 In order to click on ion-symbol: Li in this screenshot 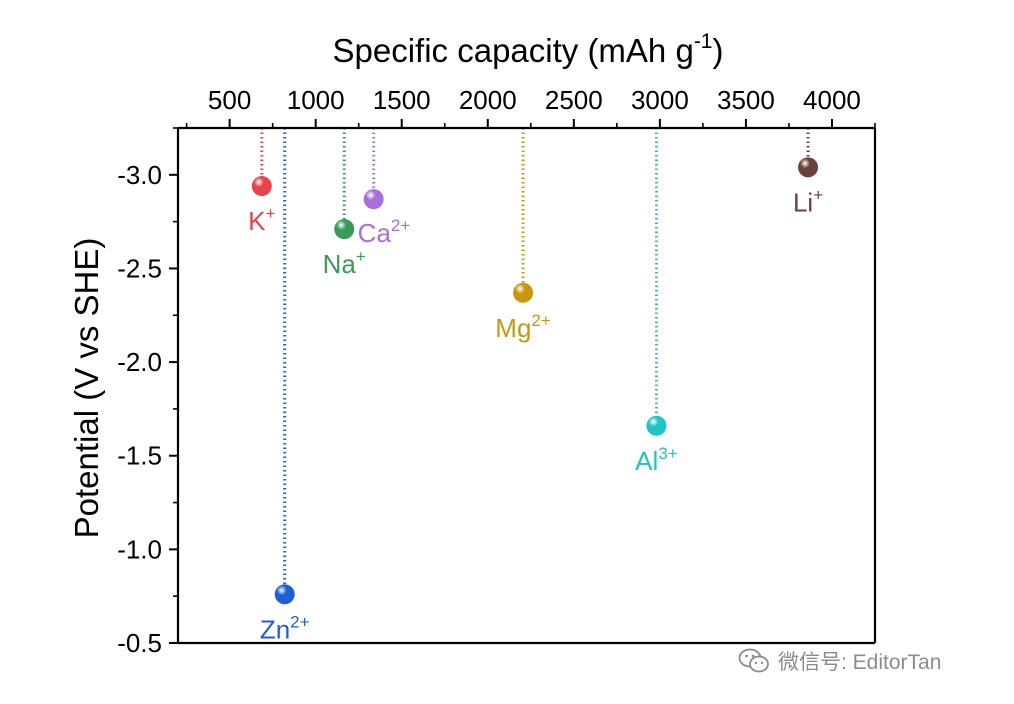, I will do `click(803, 202)`.